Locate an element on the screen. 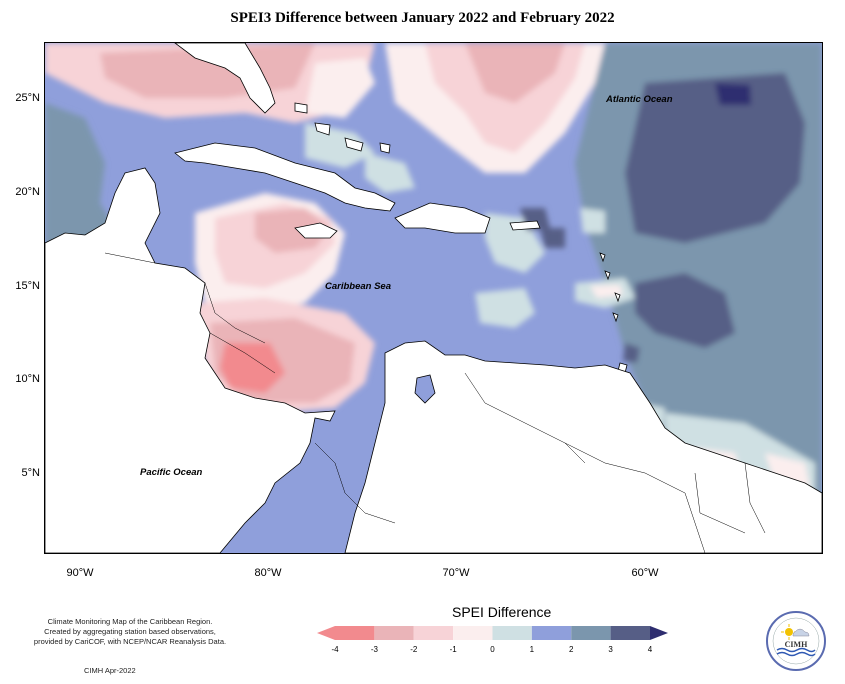 This screenshot has width=845, height=684. lat-label-5n: 5°N is located at coordinates (30, 473).